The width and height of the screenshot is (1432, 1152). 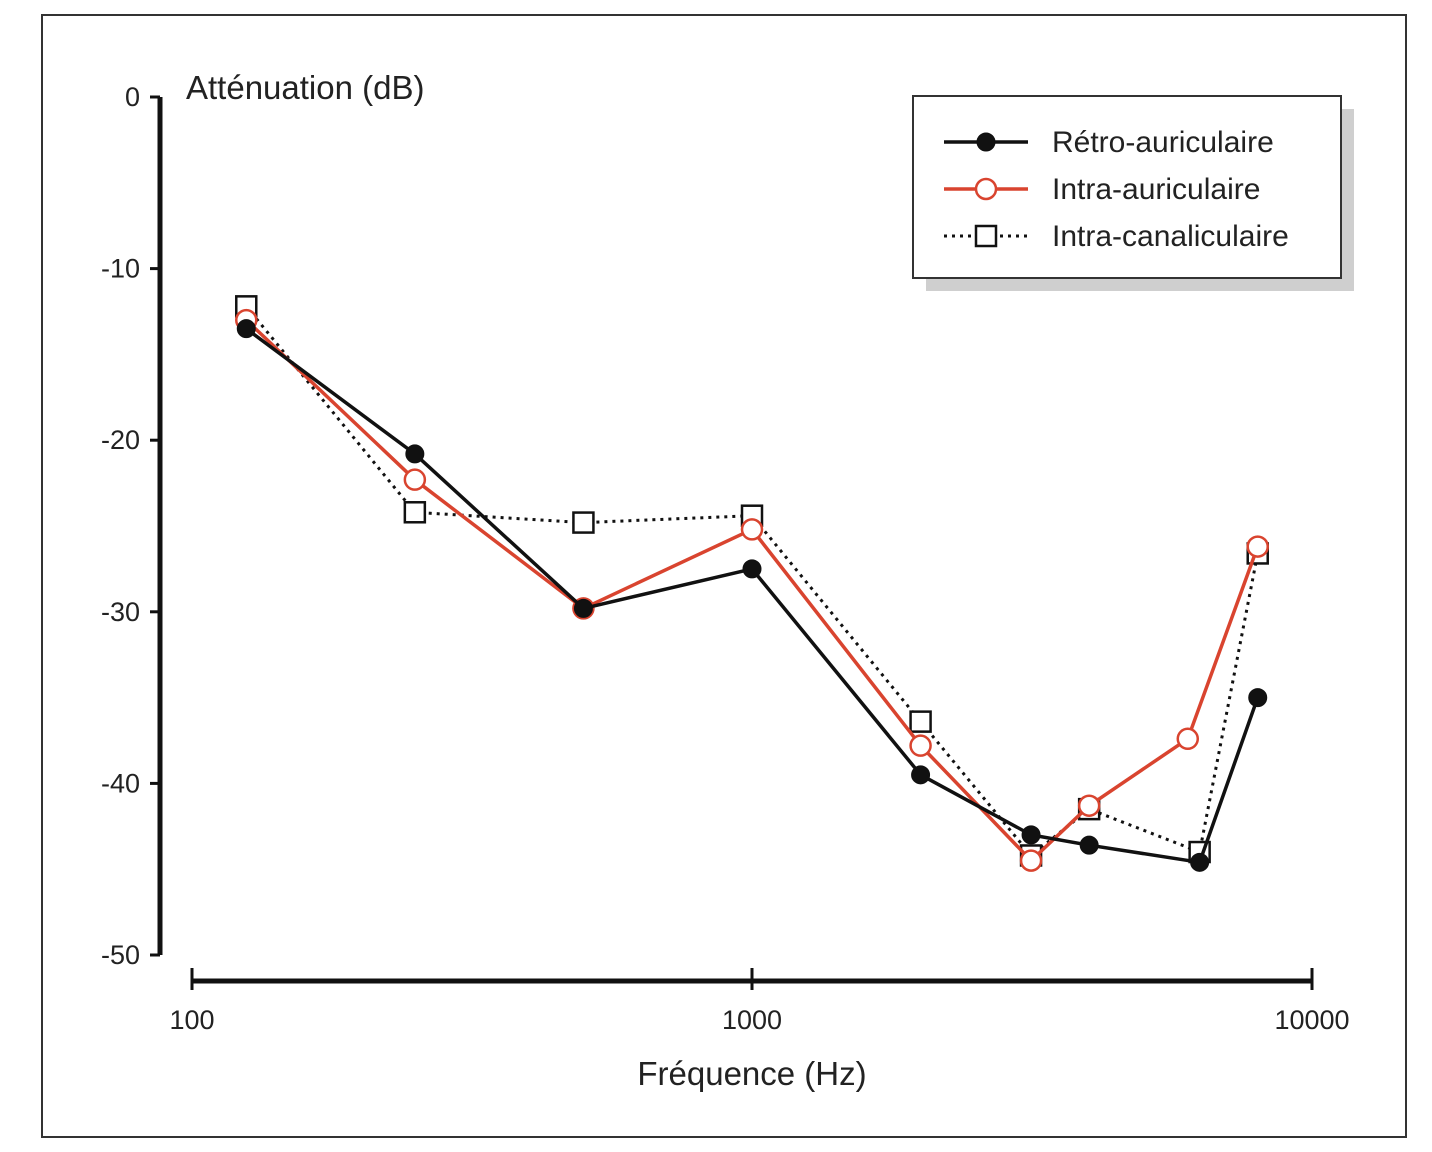 I want to click on y-tick-label: -10, so click(x=120, y=269).